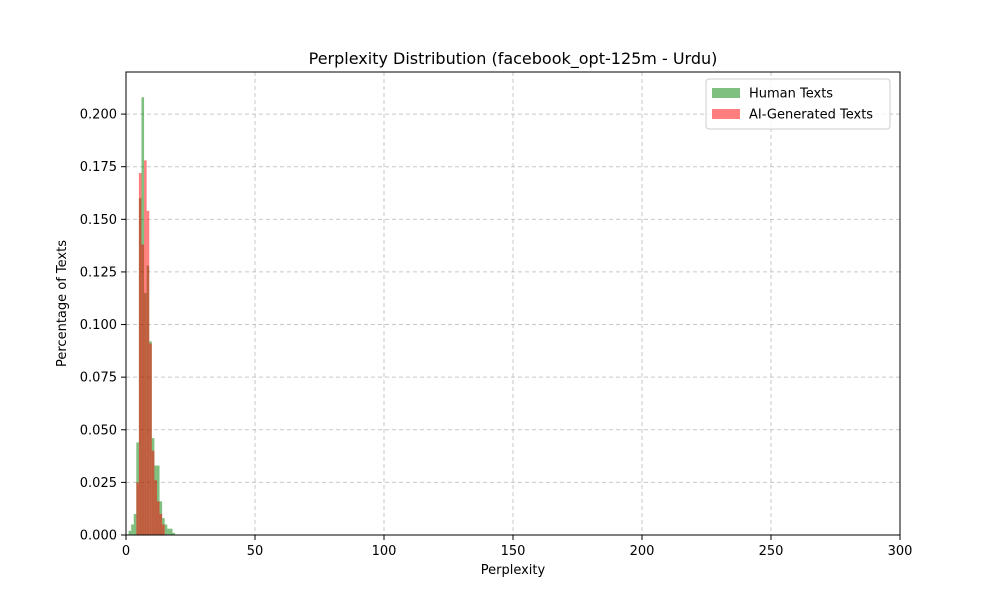 The image size is (1000, 600). I want to click on y-tick-label: 0.175, so click(98, 167).